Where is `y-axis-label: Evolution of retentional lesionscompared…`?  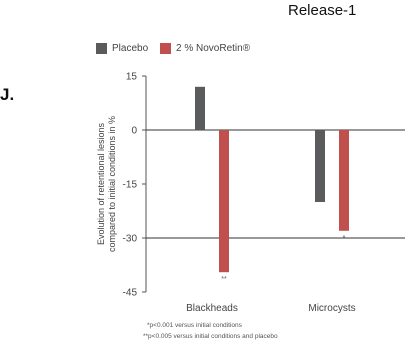 y-axis-label: Evolution of retentional lesionscompared… is located at coordinates (106, 184).